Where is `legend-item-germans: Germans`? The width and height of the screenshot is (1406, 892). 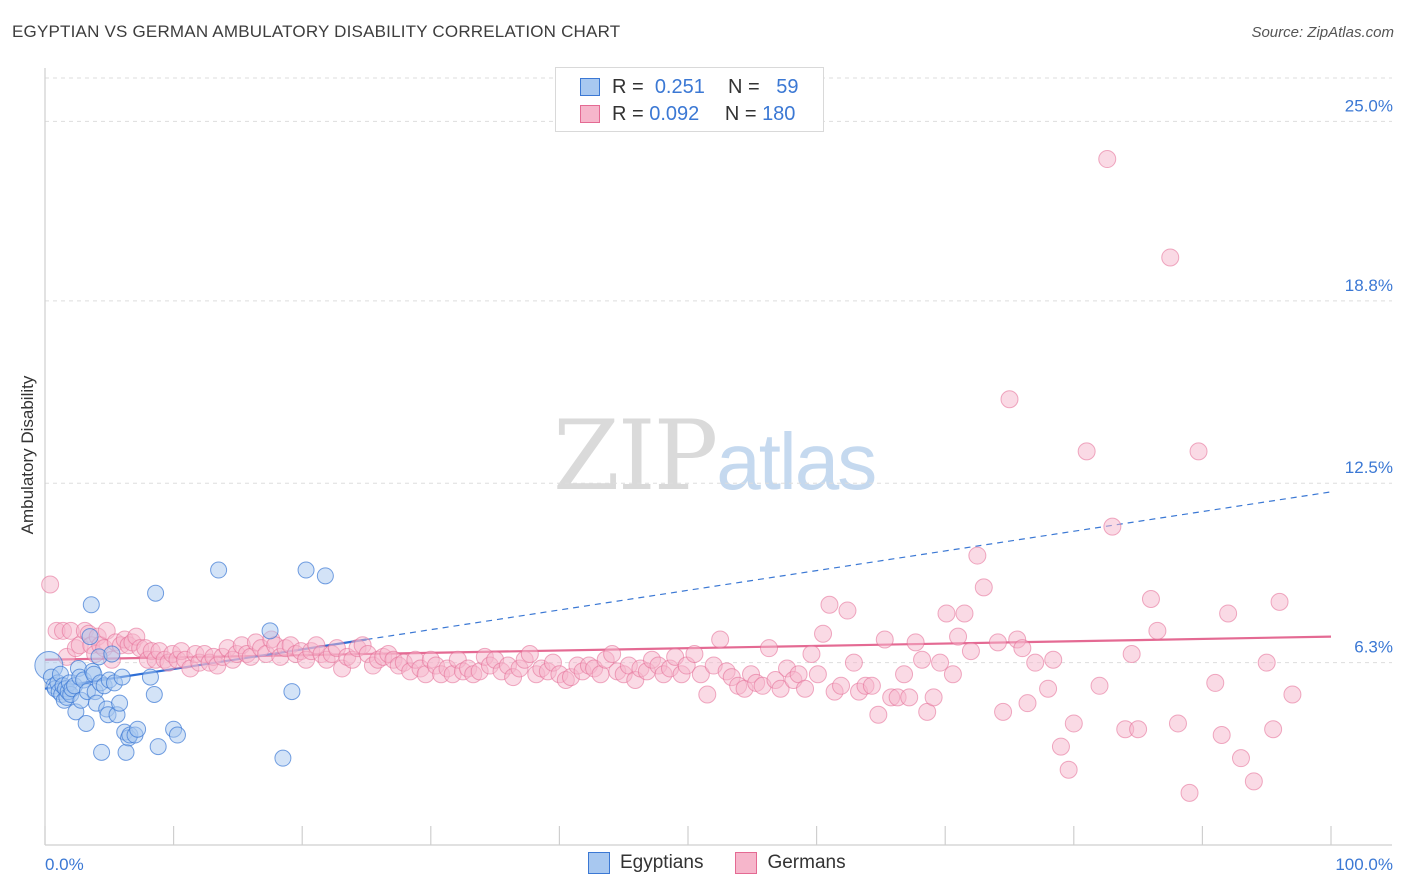 legend-item-germans: Germans is located at coordinates (790, 863).